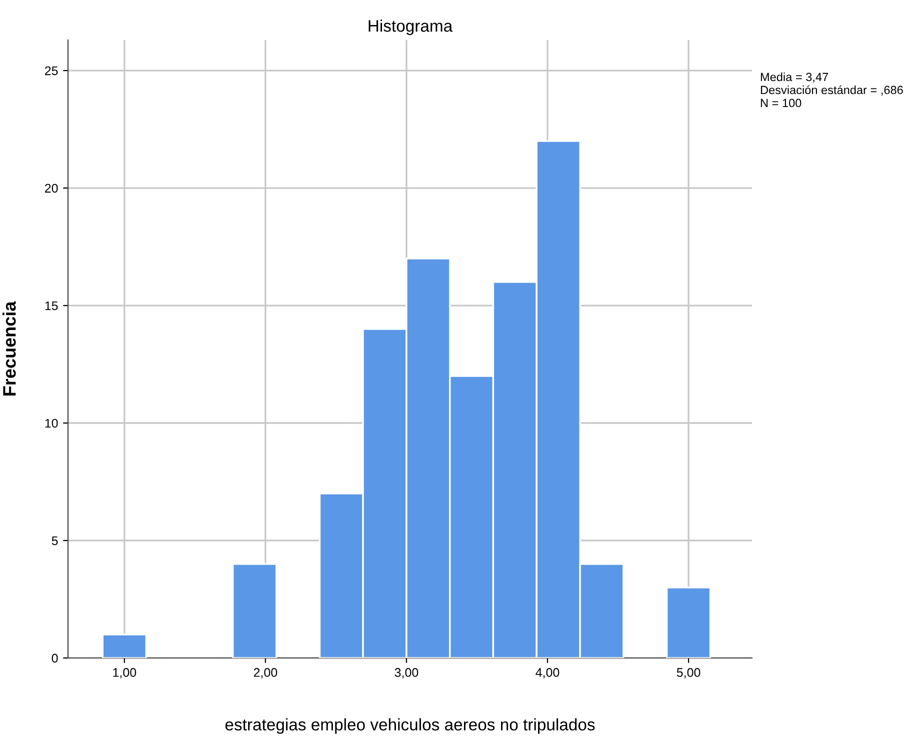  Describe the element at coordinates (688, 673) in the screenshot. I see `x-tick-label: 5,00` at that location.